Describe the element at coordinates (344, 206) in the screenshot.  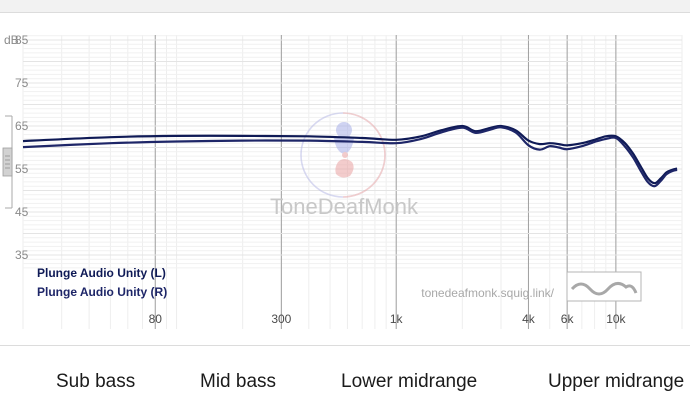
I see `watermark-brand: ToneDeafMonk` at that location.